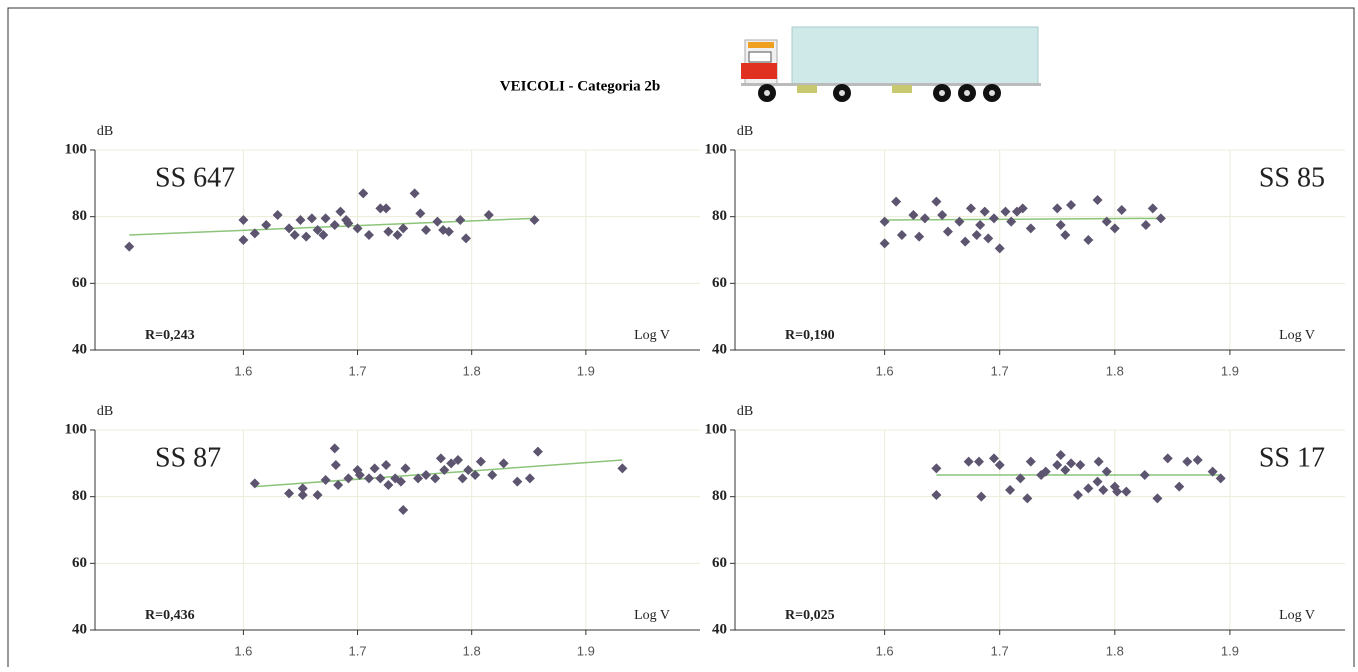 Image resolution: width=1358 pixels, height=672 pixels. Describe the element at coordinates (1292, 177) in the screenshot. I see `chart-title: SS 85` at that location.